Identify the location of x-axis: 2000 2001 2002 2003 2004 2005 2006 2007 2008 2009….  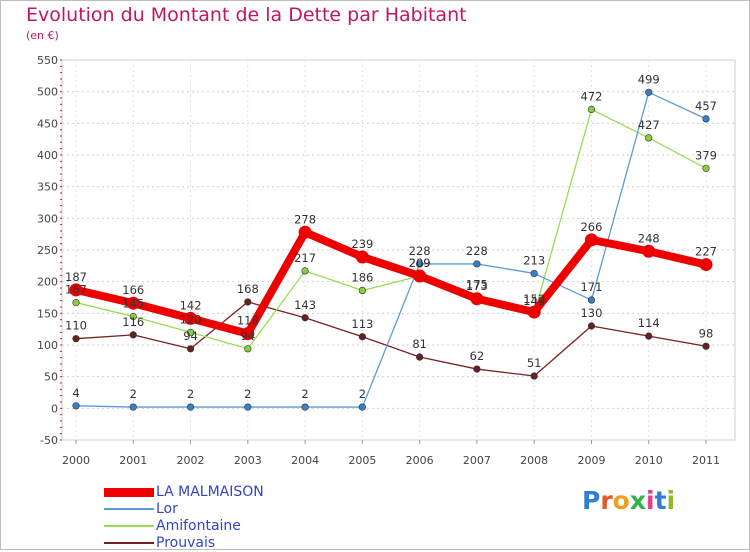
(391, 453).